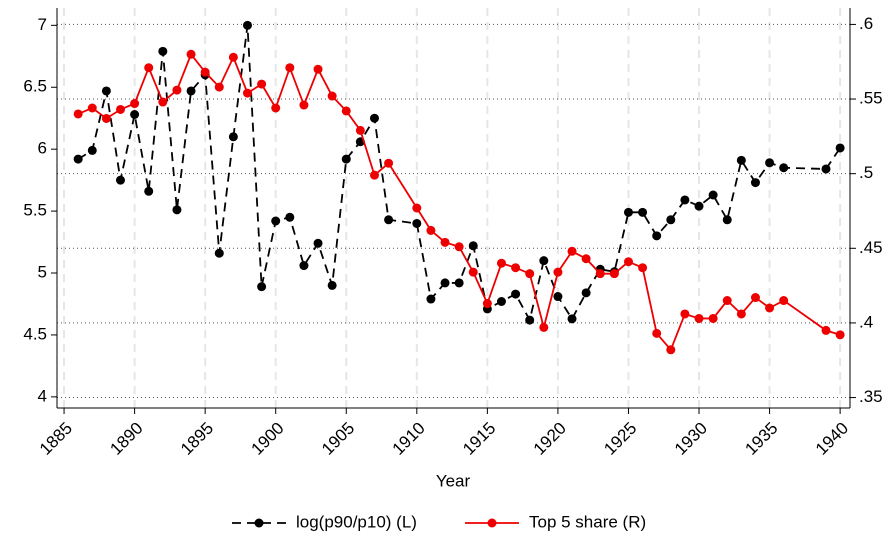  What do you see at coordinates (35, 210) in the screenshot?
I see `y-tick-label: 5.5` at bounding box center [35, 210].